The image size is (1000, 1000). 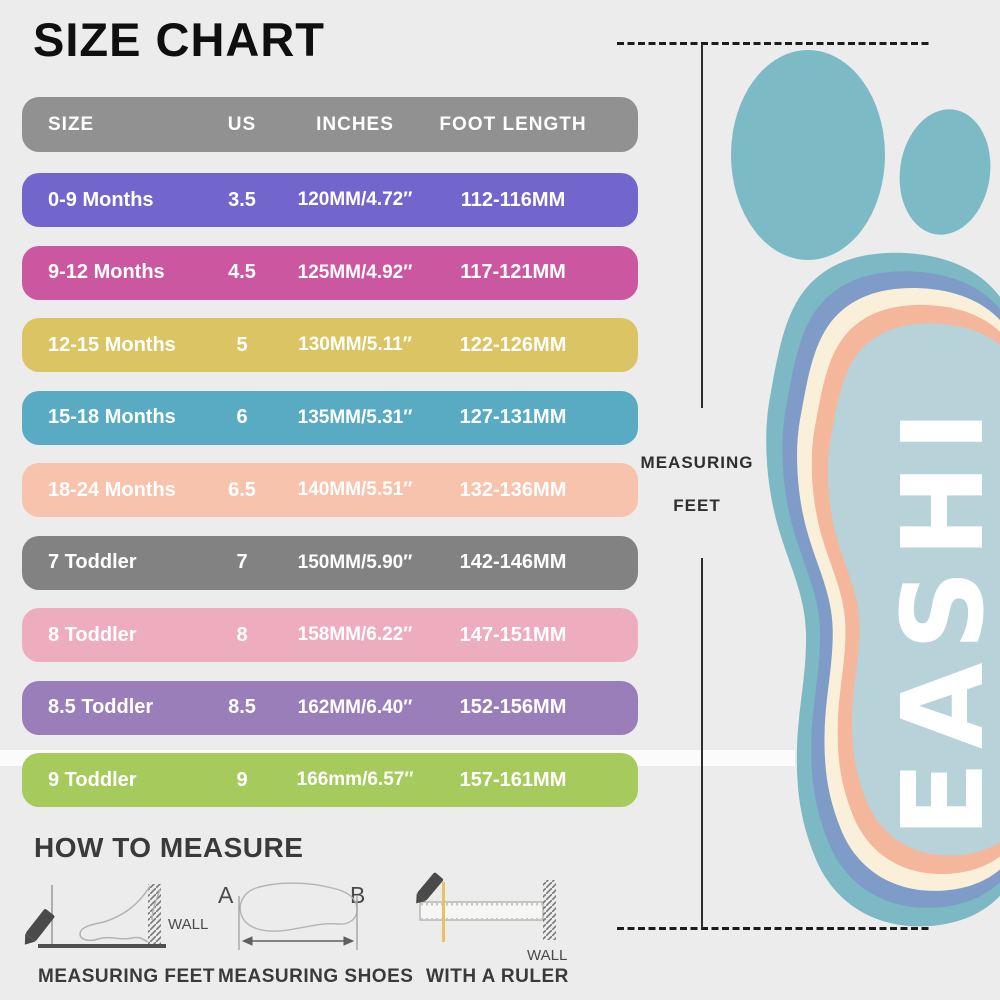 I want to click on point-a-label: A, so click(x=226, y=895).